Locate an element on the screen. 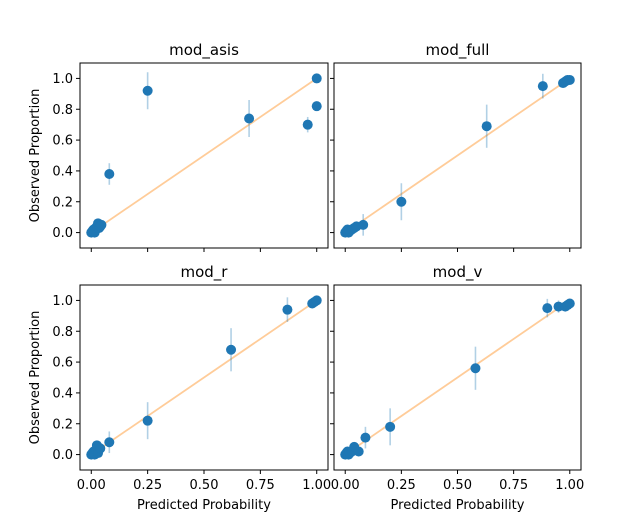  panel-title: mod_asis is located at coordinates (204, 50).